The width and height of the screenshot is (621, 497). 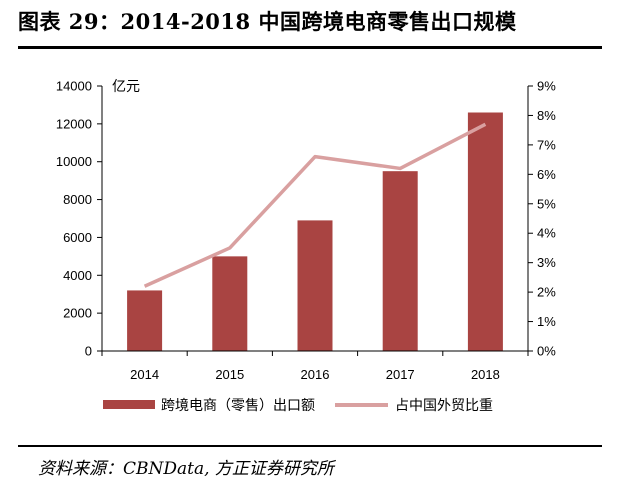 What do you see at coordinates (310, 446) in the screenshot?
I see `source-rule` at bounding box center [310, 446].